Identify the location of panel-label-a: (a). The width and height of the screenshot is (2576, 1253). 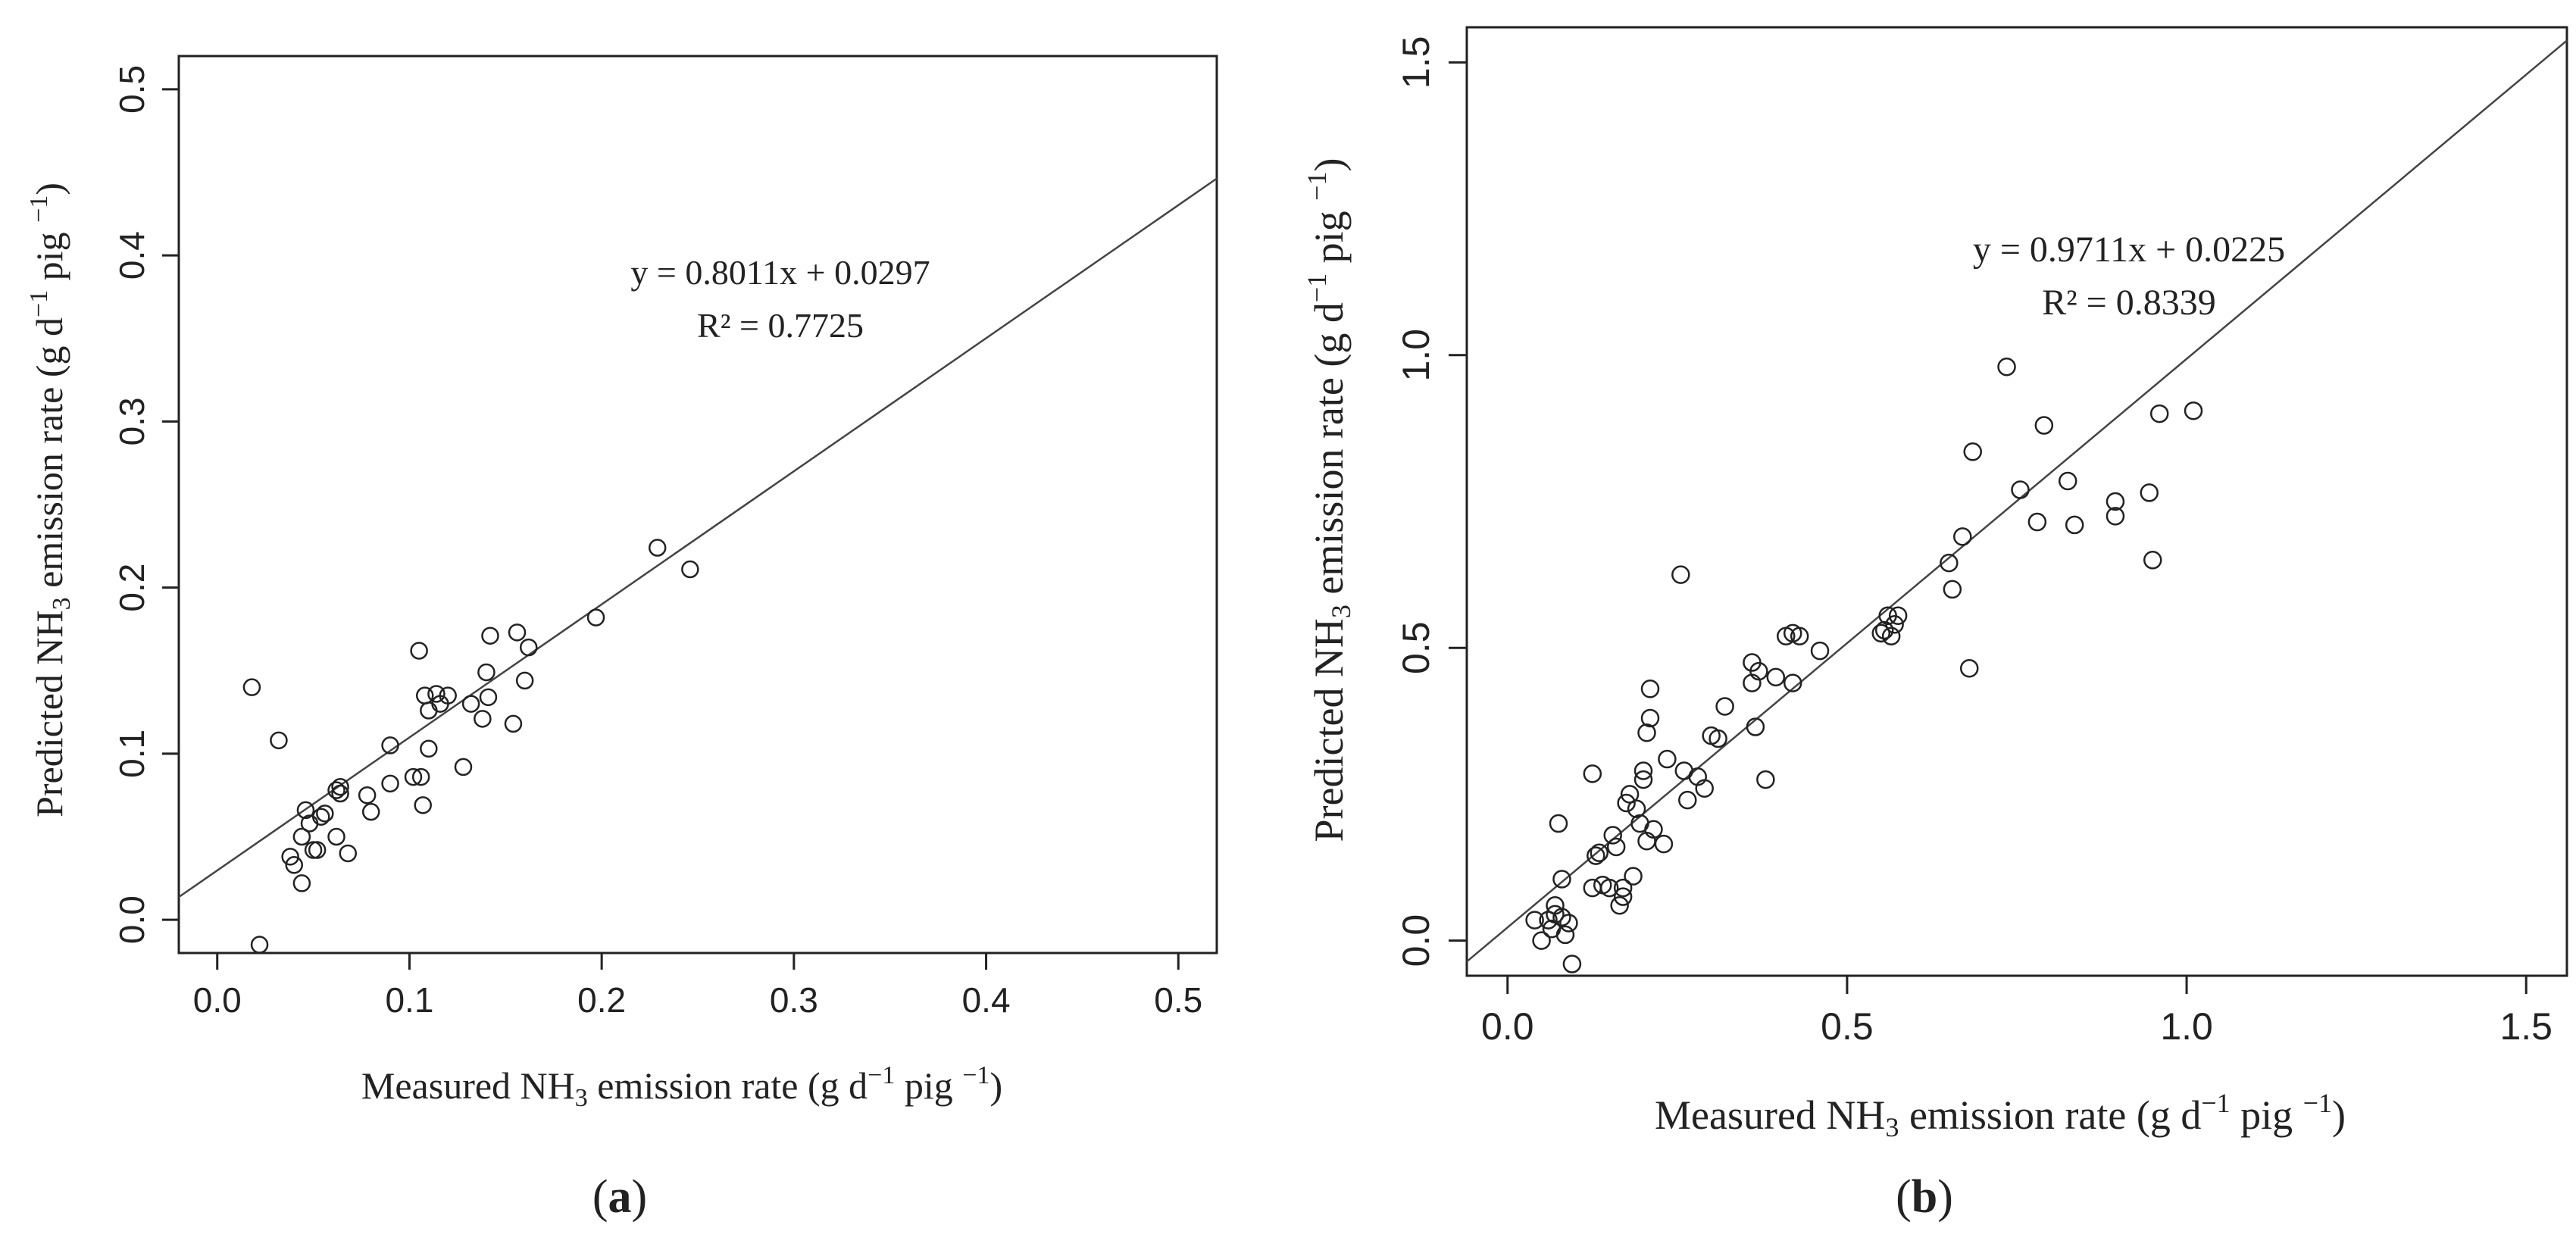
(619, 1197).